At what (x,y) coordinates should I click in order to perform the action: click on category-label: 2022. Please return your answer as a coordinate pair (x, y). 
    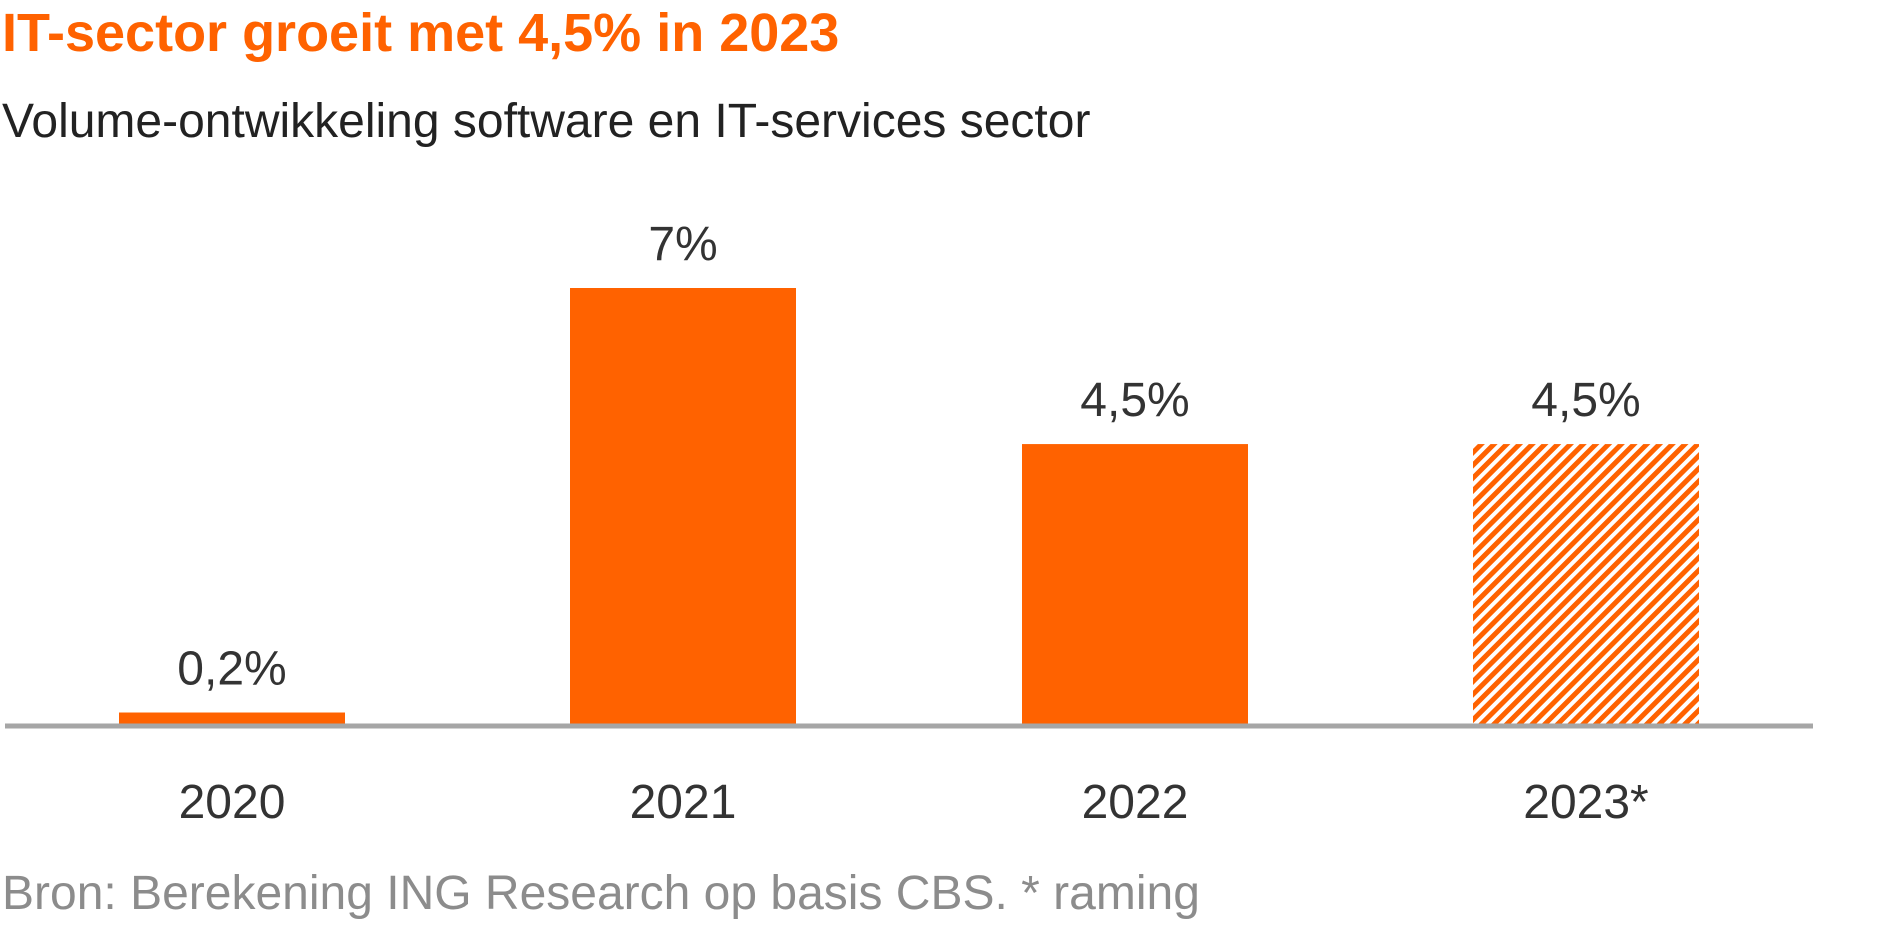
    Looking at the image, I should click on (1135, 802).